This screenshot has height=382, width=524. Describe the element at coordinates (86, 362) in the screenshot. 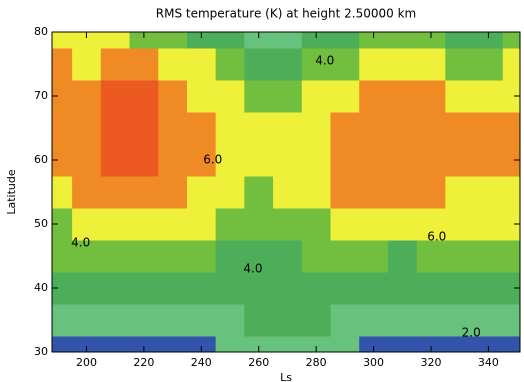

I see `x-tick-label: 200` at that location.